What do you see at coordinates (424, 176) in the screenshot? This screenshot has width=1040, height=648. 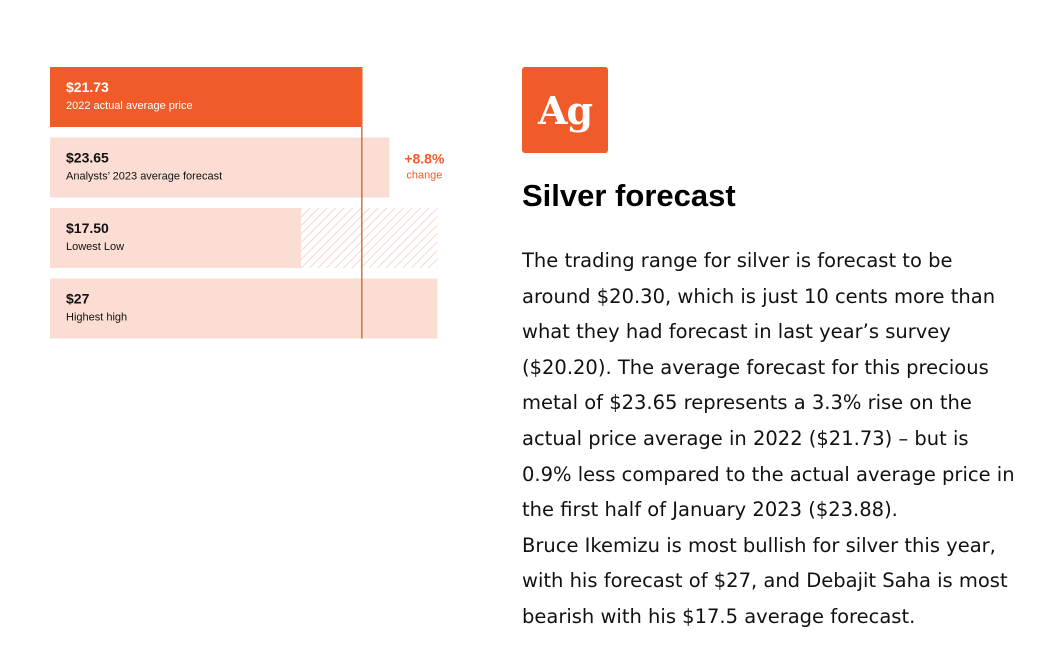 I see `change-annotation-label: change` at bounding box center [424, 176].